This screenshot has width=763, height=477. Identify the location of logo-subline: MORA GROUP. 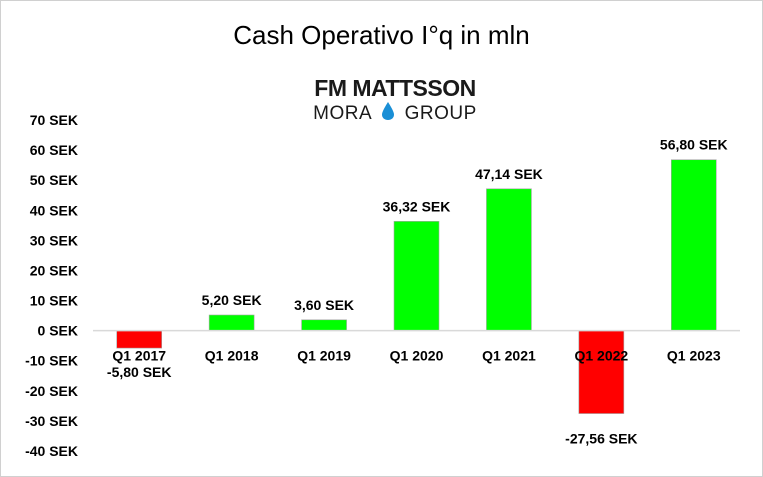
(395, 113).